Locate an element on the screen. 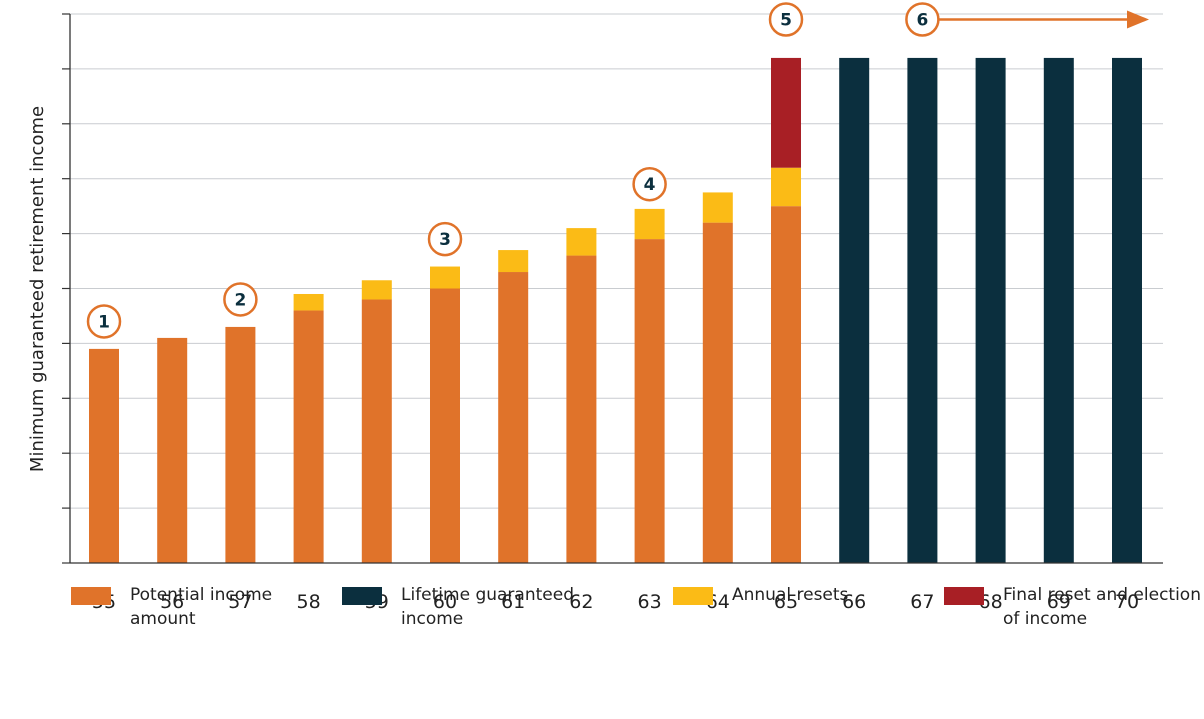 The height and width of the screenshot is (719, 1204). x-tick-labels: 55565758596061626364656667686970 is located at coordinates (615, 602).